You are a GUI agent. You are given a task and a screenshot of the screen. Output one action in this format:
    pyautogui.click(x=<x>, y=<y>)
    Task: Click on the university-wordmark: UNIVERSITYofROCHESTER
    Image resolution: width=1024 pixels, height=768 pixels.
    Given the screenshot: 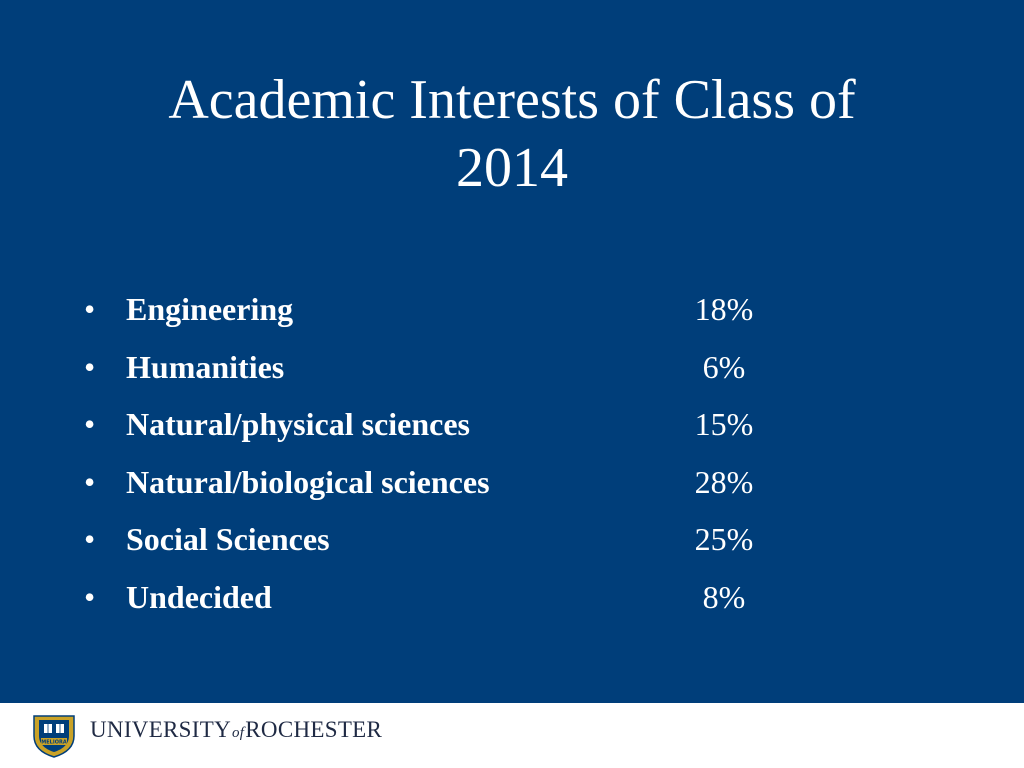 What is the action you would take?
    pyautogui.click(x=236, y=730)
    